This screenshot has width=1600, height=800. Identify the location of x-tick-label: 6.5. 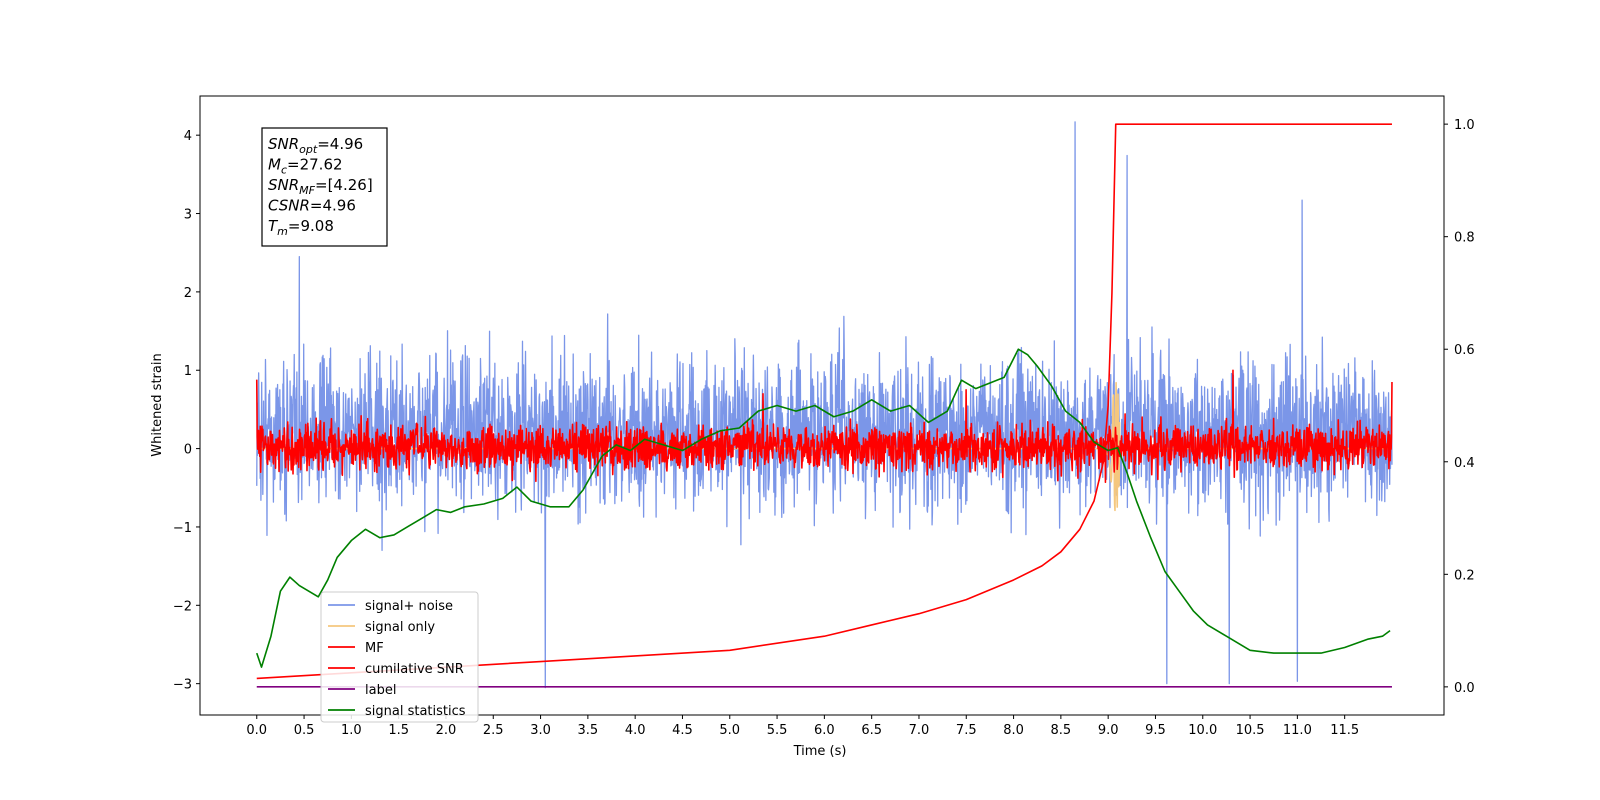
(871, 730).